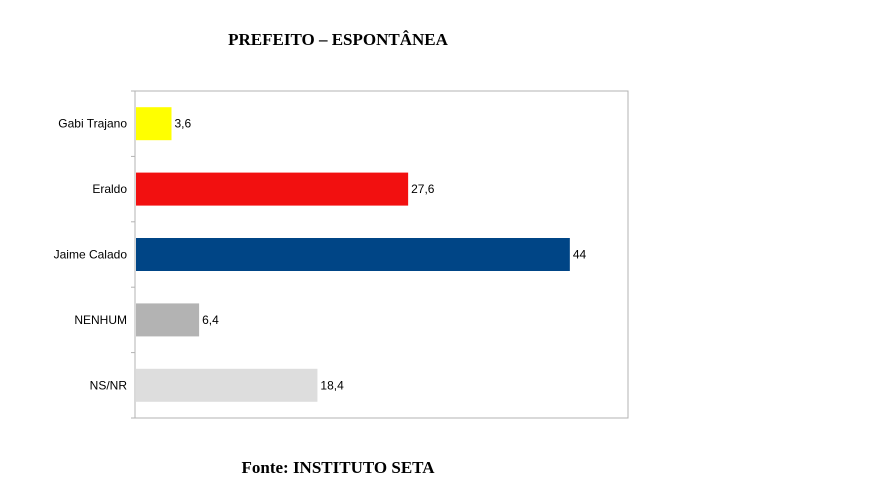 This screenshot has height=495, width=892. I want to click on category-label: Eraldo, so click(109, 189).